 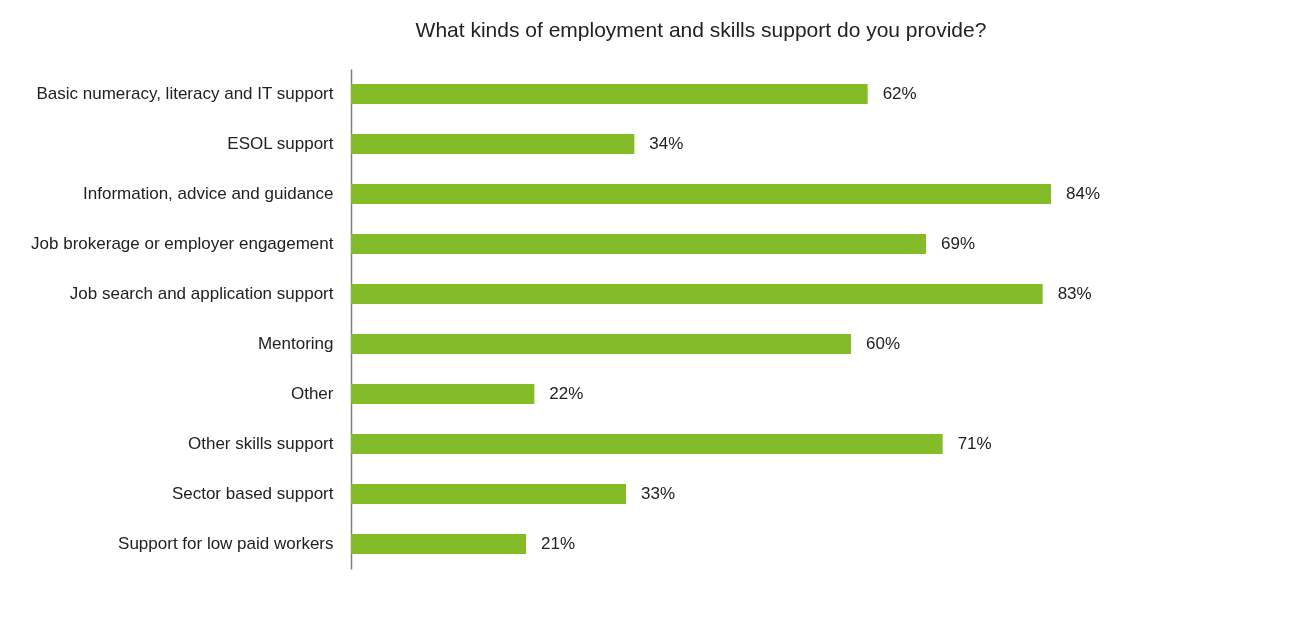 I want to click on y-tick-label: Job search and application support, so click(x=201, y=293).